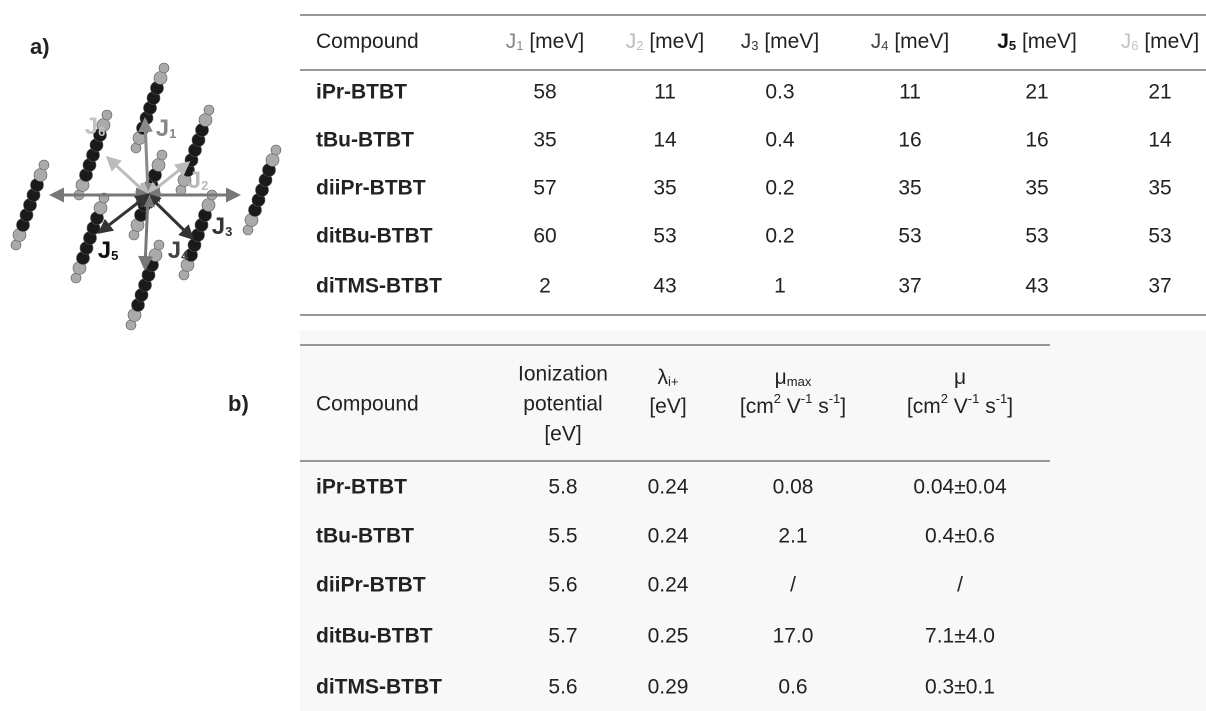  I want to click on cell: 0.08, so click(793, 487).